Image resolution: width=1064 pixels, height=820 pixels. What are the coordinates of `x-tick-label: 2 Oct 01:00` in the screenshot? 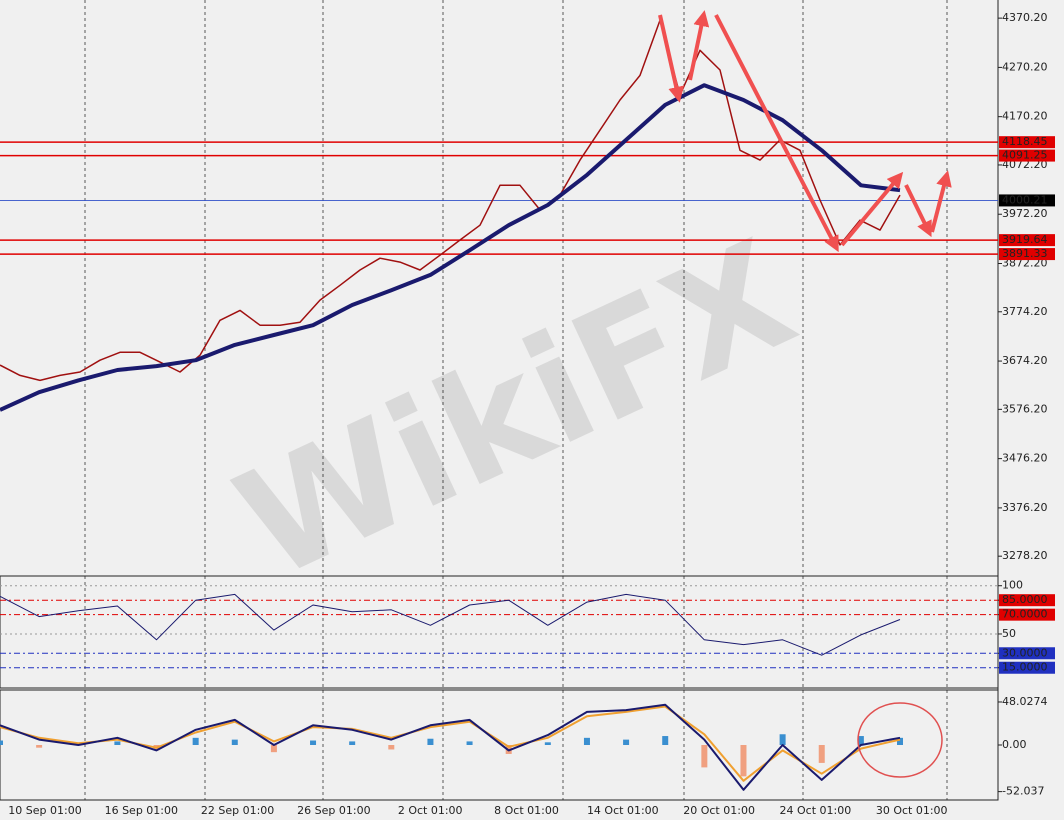 It's located at (430, 810).